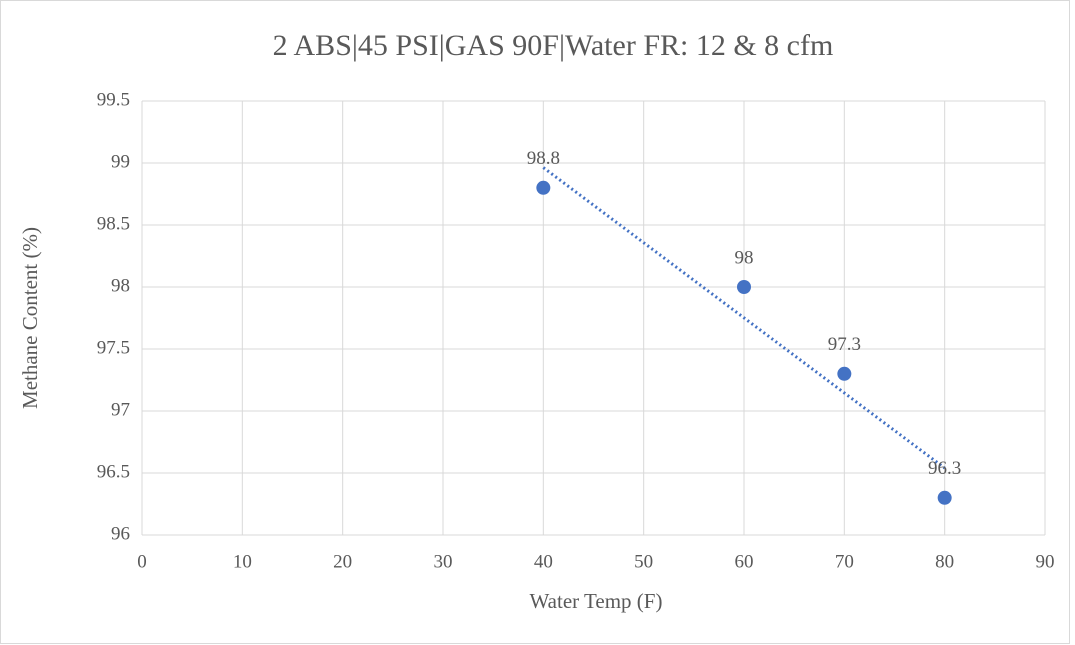  I want to click on x-tick-label: 50, so click(643, 561).